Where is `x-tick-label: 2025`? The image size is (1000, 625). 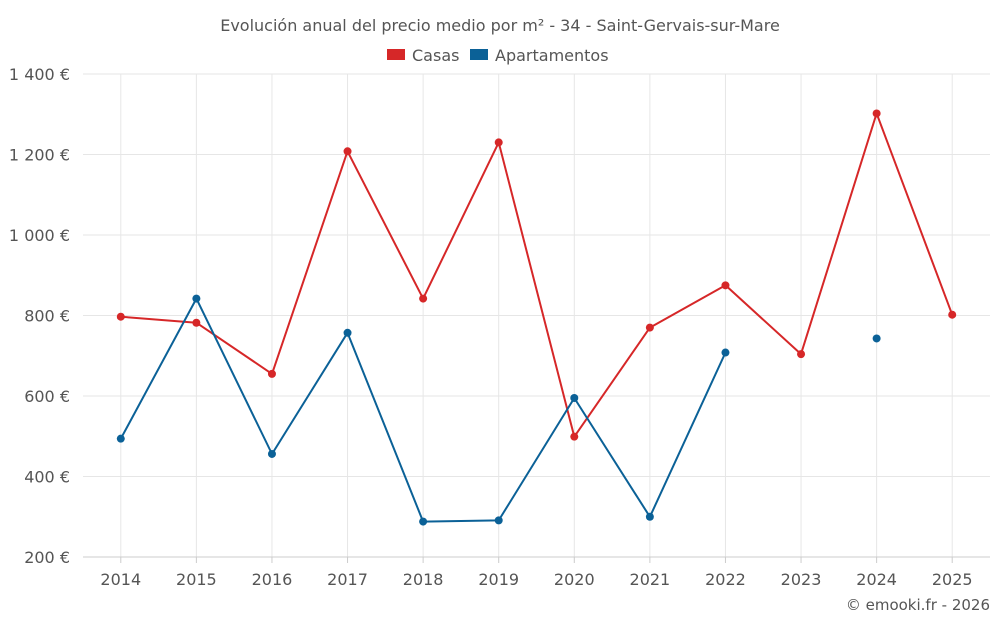
x-tick-label: 2025 is located at coordinates (952, 579).